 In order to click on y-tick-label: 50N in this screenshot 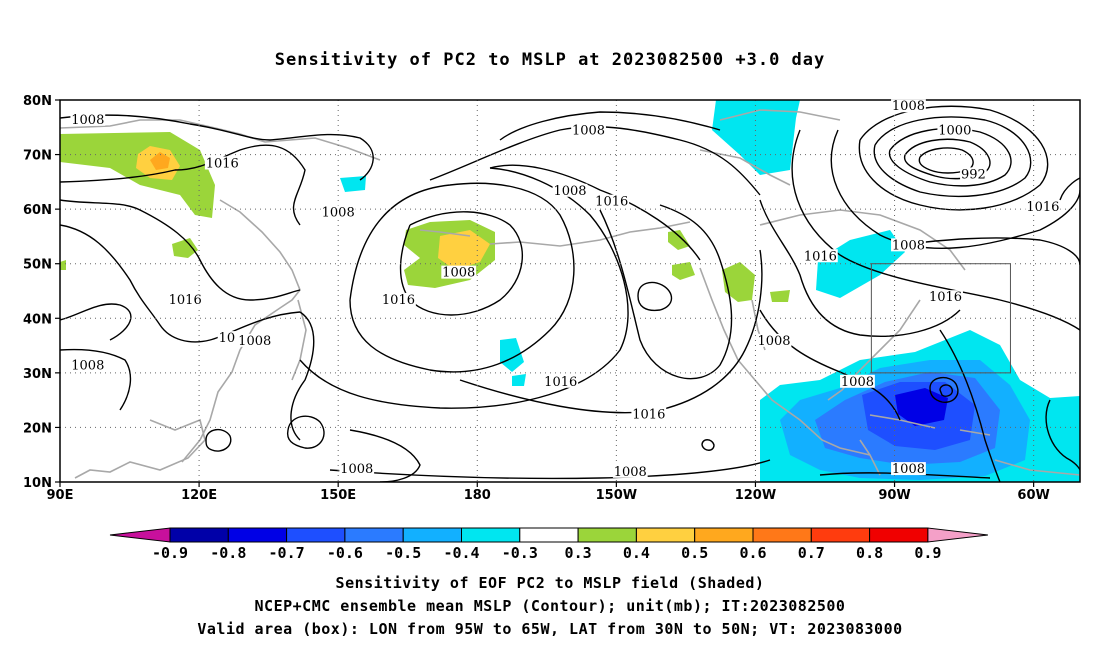, I will do `click(37, 265)`.